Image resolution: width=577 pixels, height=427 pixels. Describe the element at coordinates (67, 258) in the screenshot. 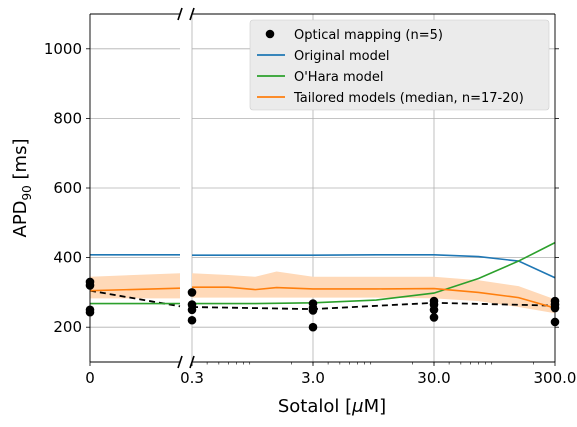

I see `y-tick-label: 400` at that location.